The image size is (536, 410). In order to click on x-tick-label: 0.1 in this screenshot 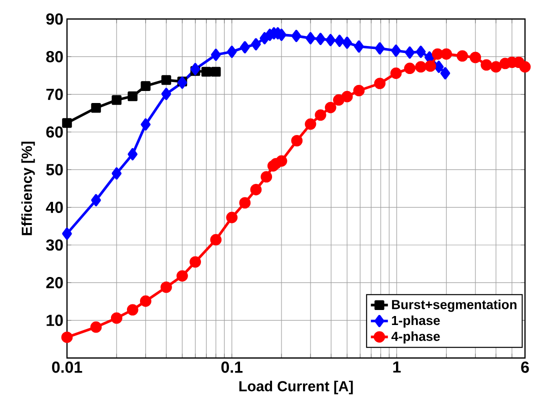, I will do `click(232, 367)`.